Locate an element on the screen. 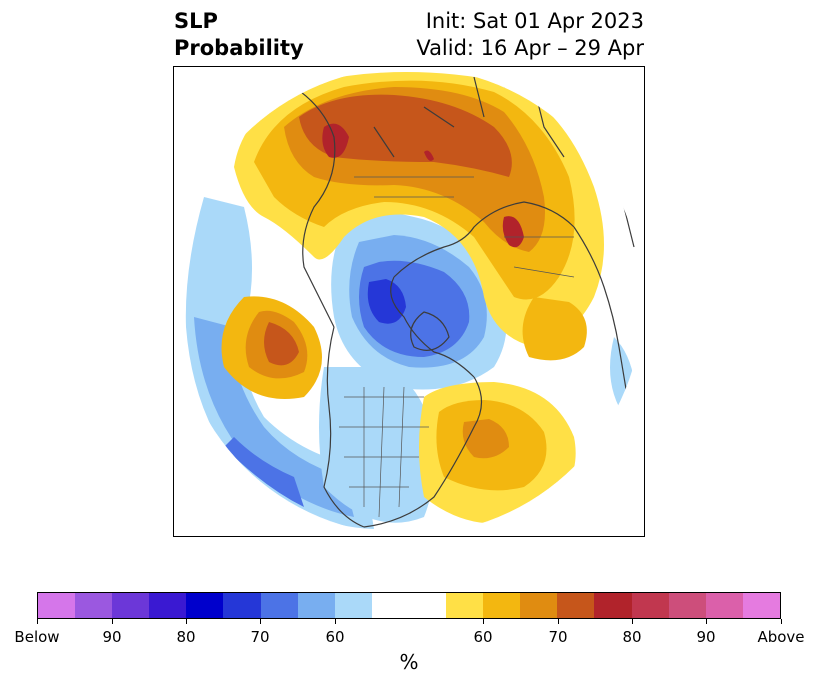 The width and height of the screenshot is (819, 686). colorbar-units: % is located at coordinates (409, 662).